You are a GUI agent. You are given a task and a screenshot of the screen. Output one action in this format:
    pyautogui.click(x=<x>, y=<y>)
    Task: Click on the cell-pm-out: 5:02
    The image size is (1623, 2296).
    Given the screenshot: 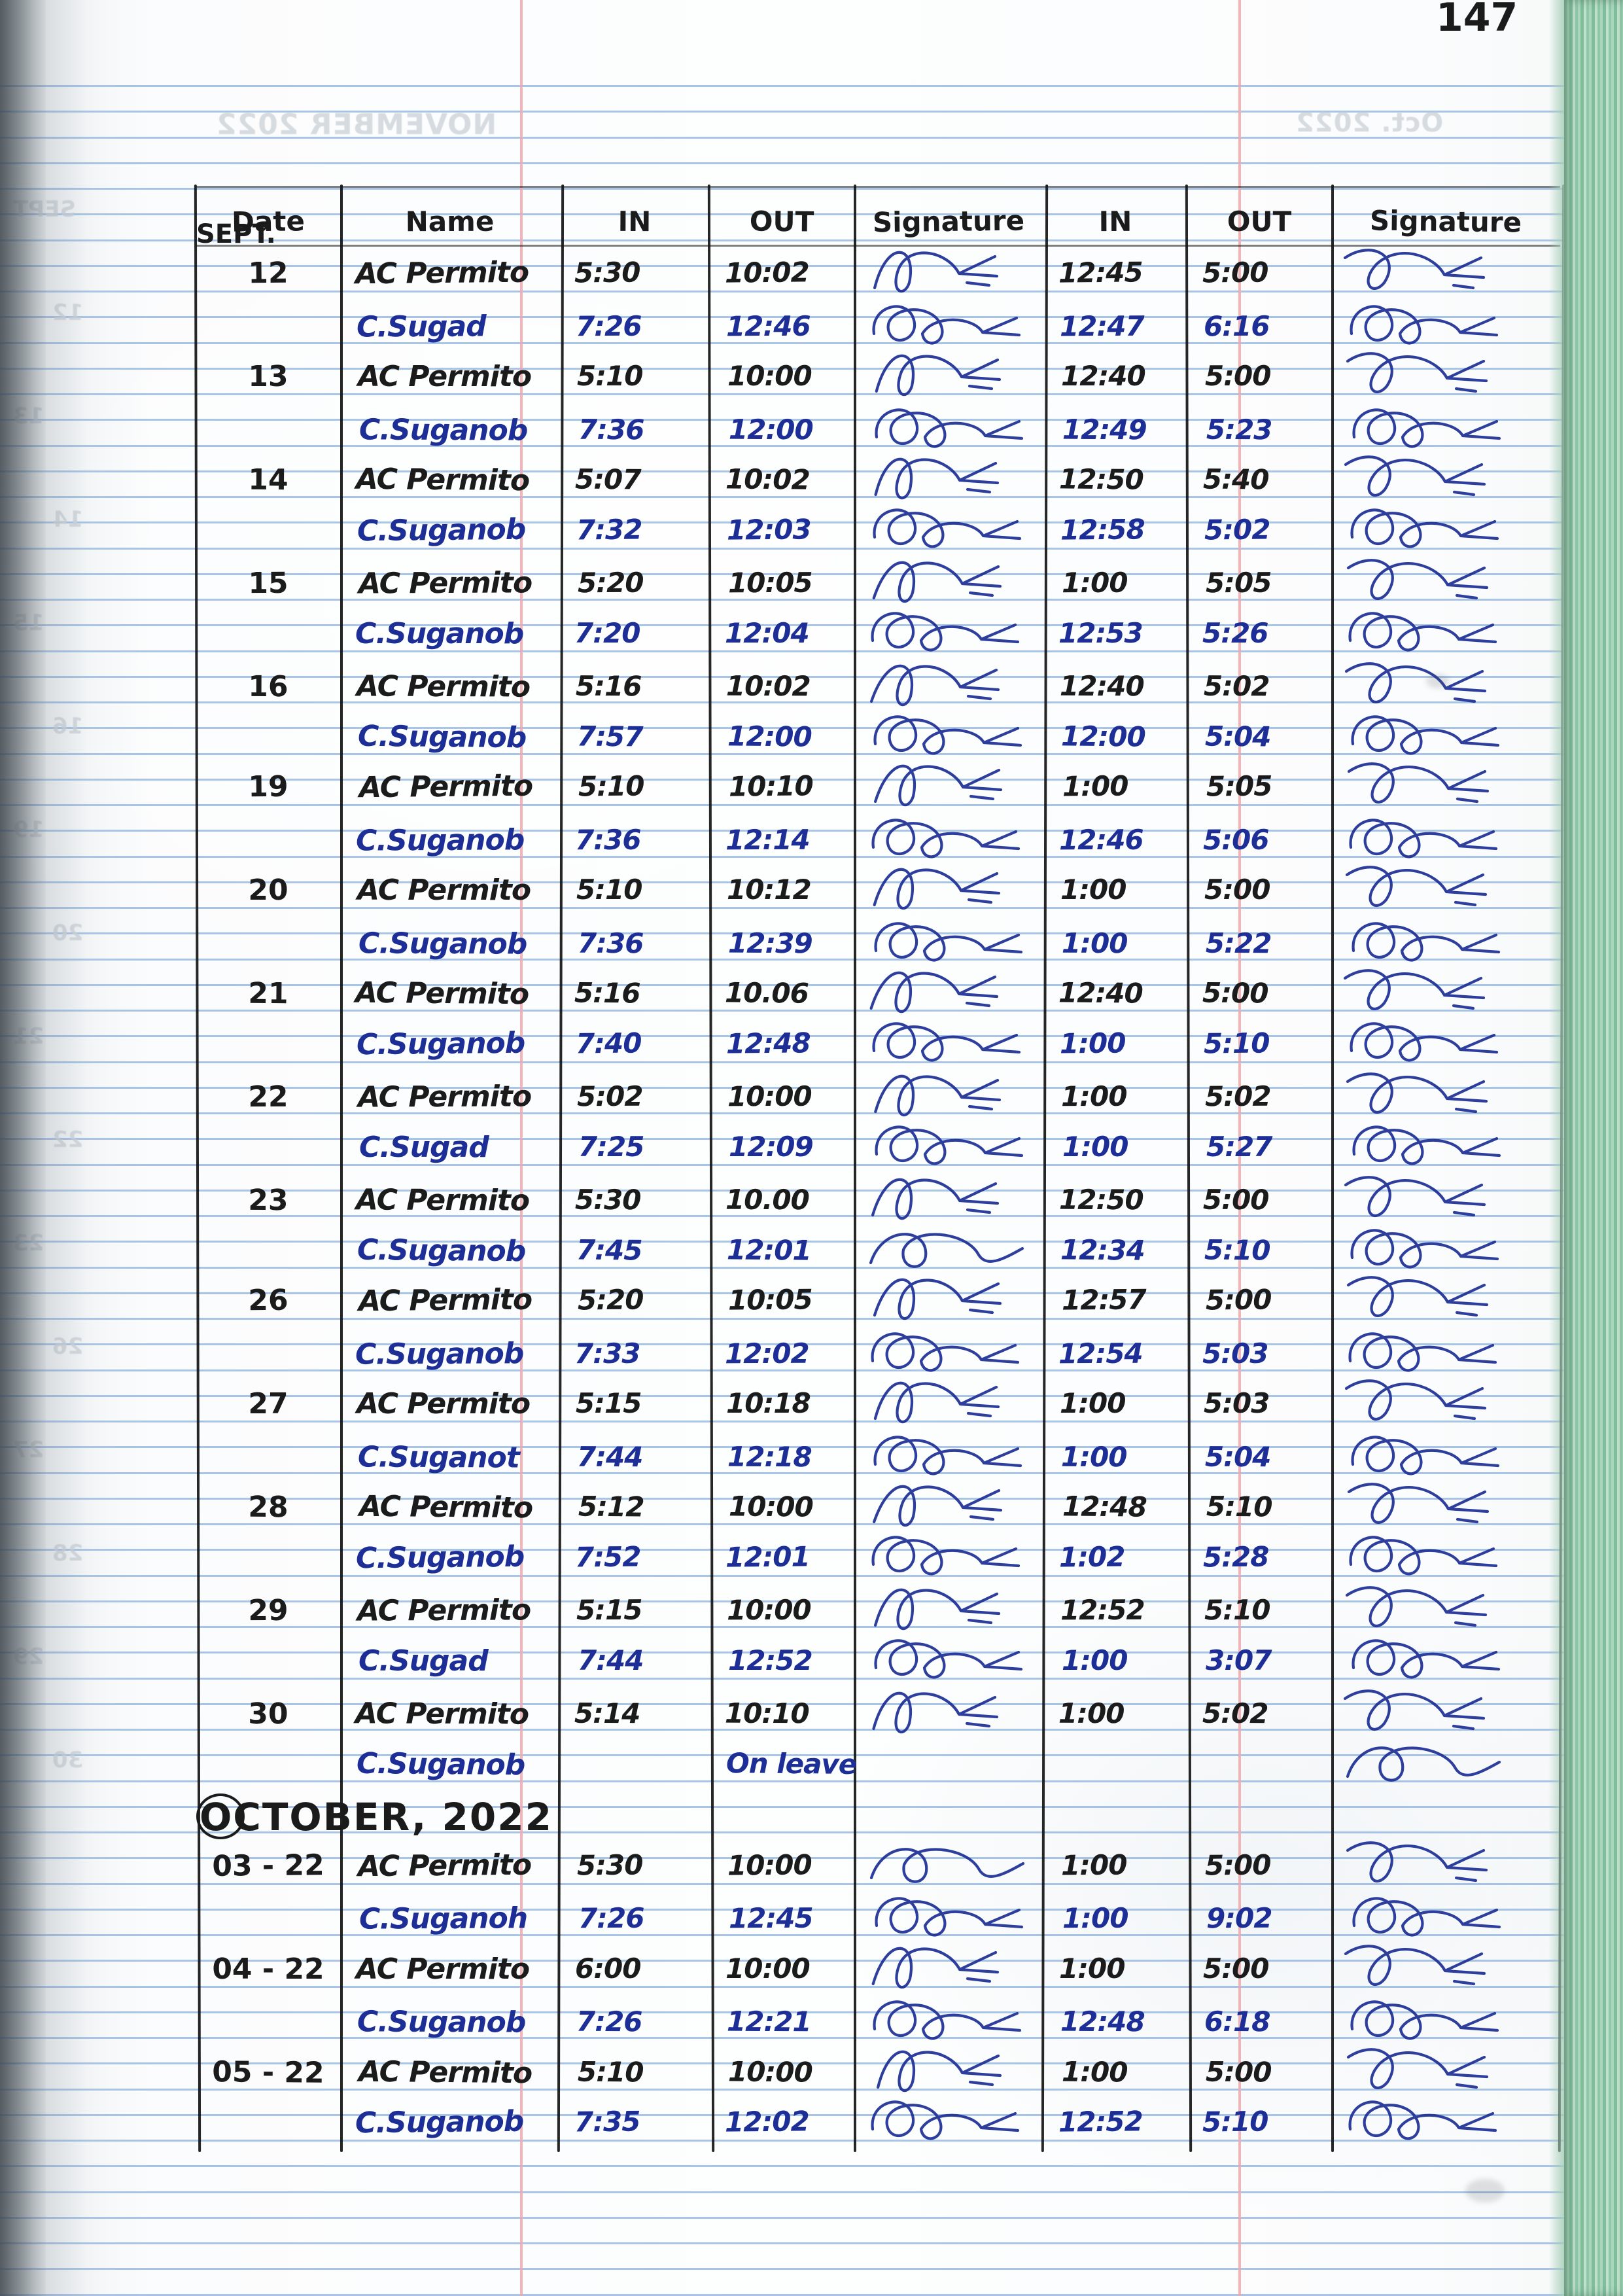 What is the action you would take?
    pyautogui.click(x=1237, y=529)
    